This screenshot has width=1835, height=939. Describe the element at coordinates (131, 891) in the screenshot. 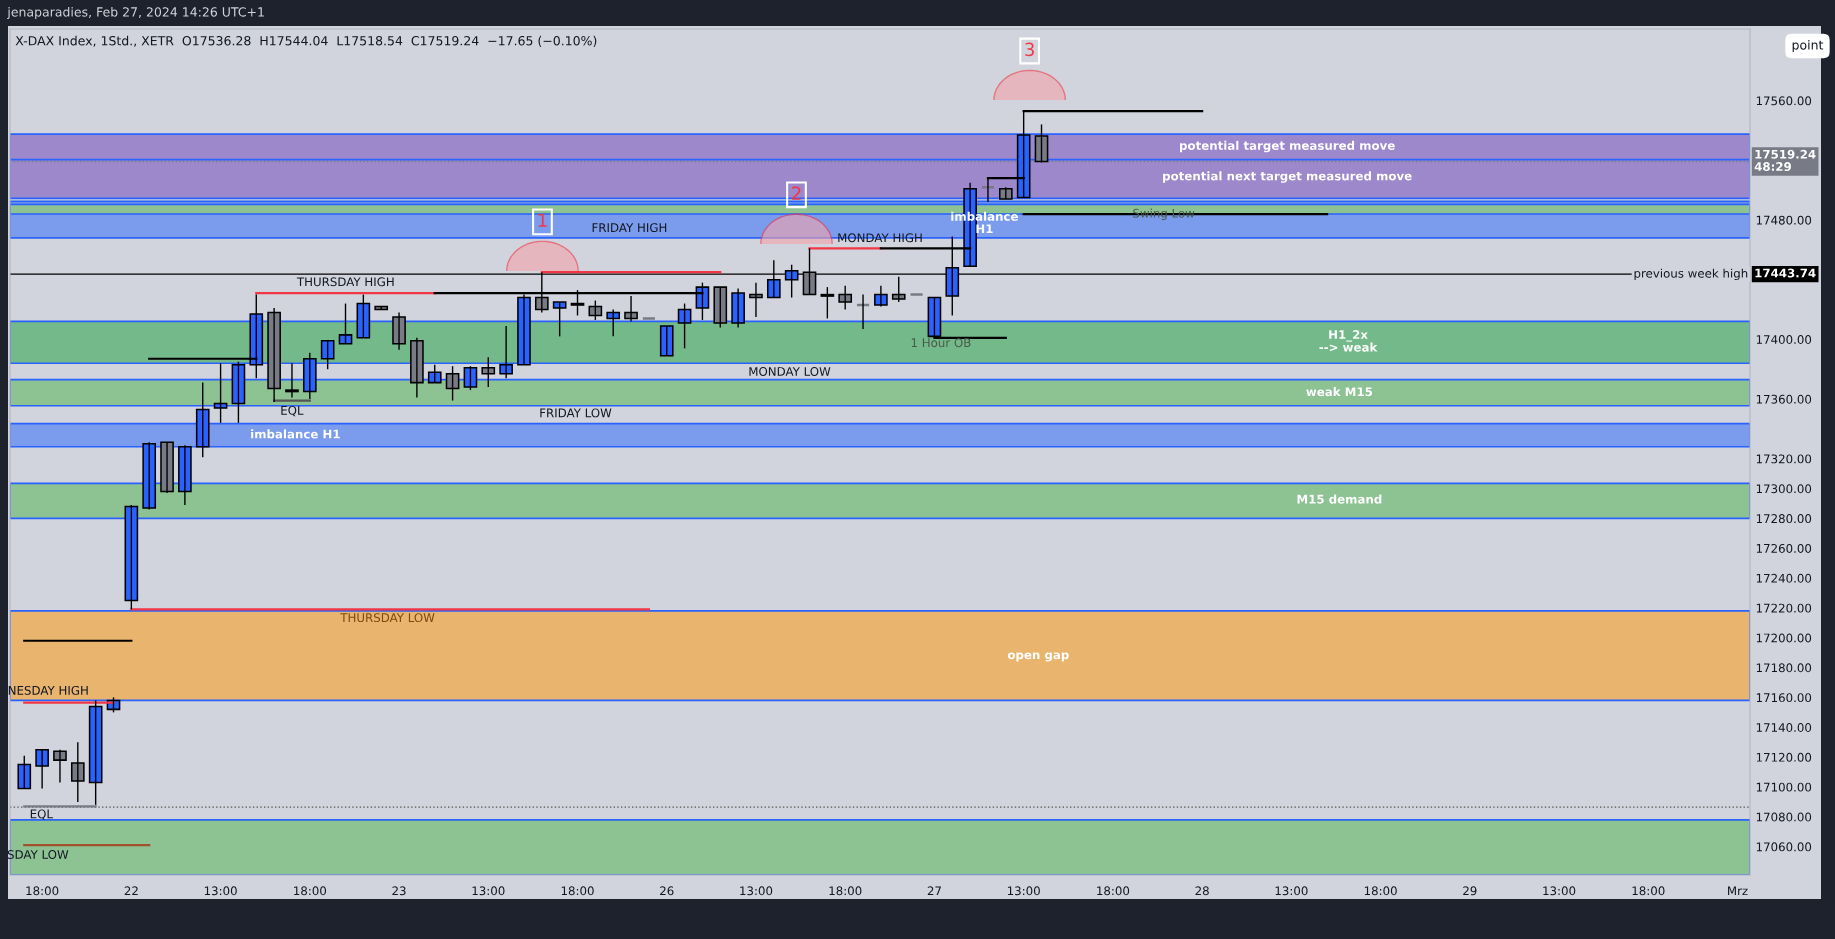

I see `x-tick-label: 22` at that location.